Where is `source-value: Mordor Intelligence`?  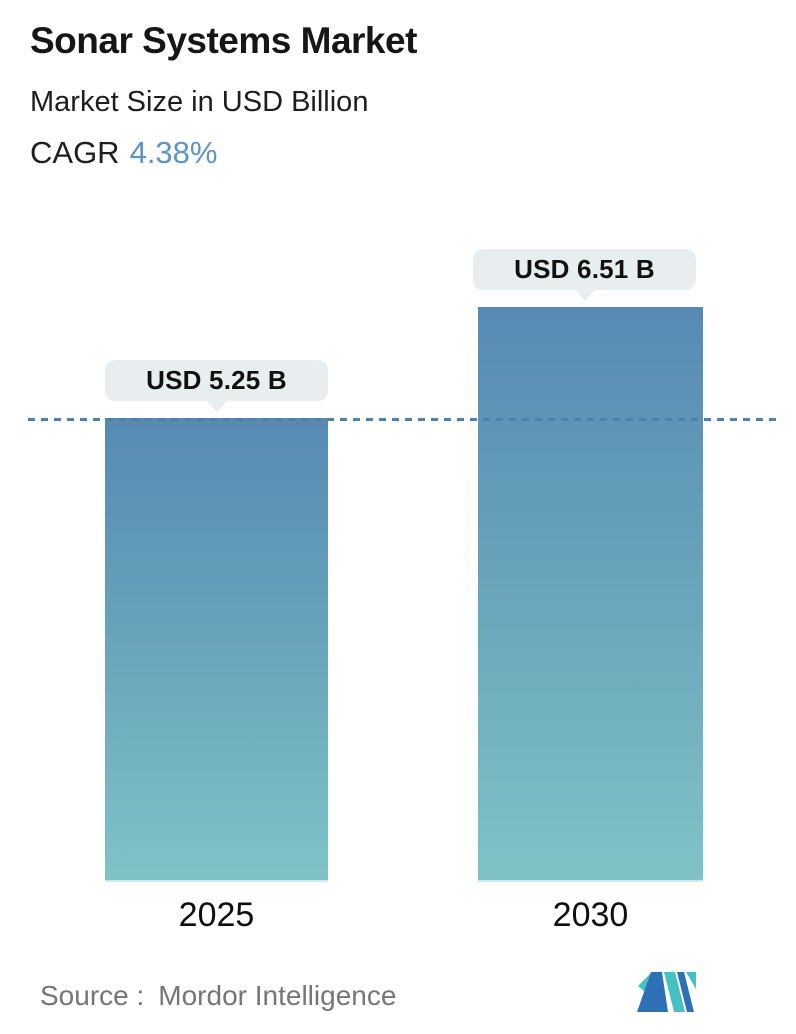
source-value: Mordor Intelligence is located at coordinates (277, 995).